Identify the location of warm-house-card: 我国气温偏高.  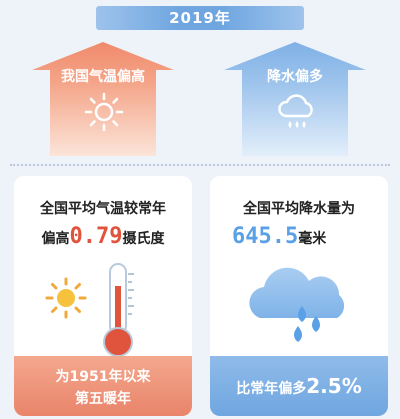
(103, 98).